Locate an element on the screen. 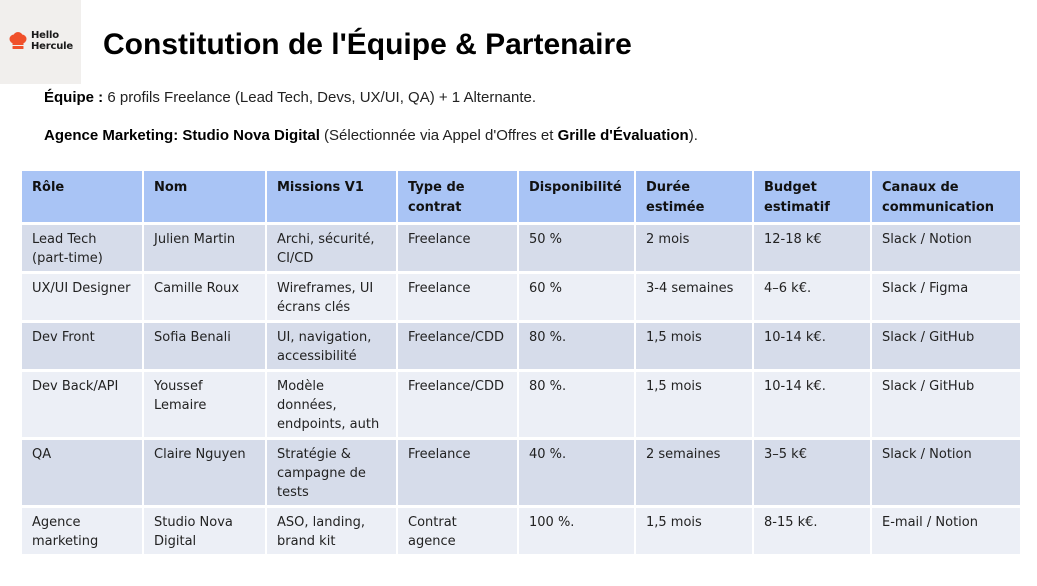  cell-budget: 8-15 k€. is located at coordinates (812, 531).